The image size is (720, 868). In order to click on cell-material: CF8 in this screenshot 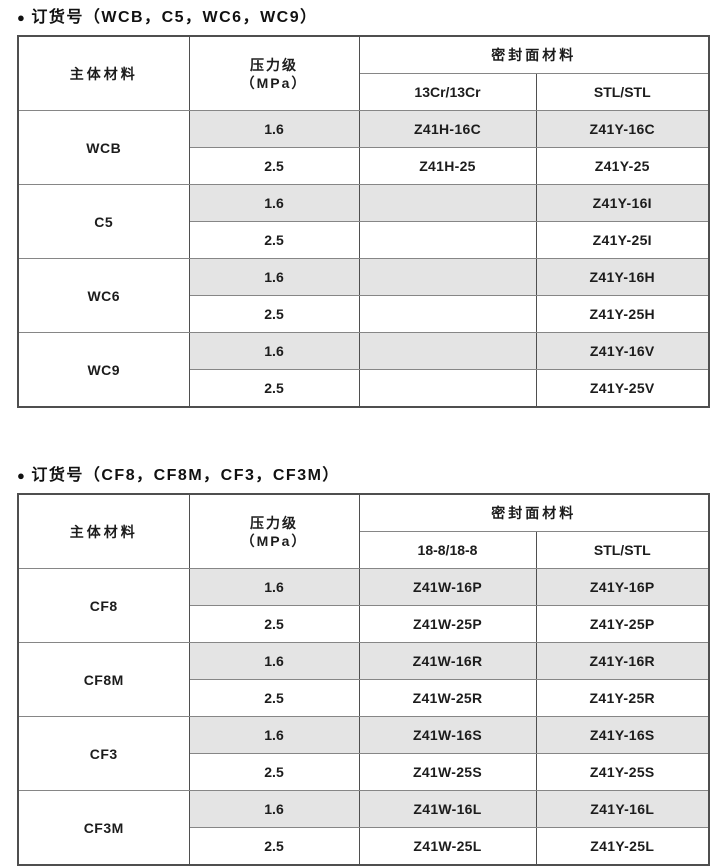, I will do `click(103, 605)`.